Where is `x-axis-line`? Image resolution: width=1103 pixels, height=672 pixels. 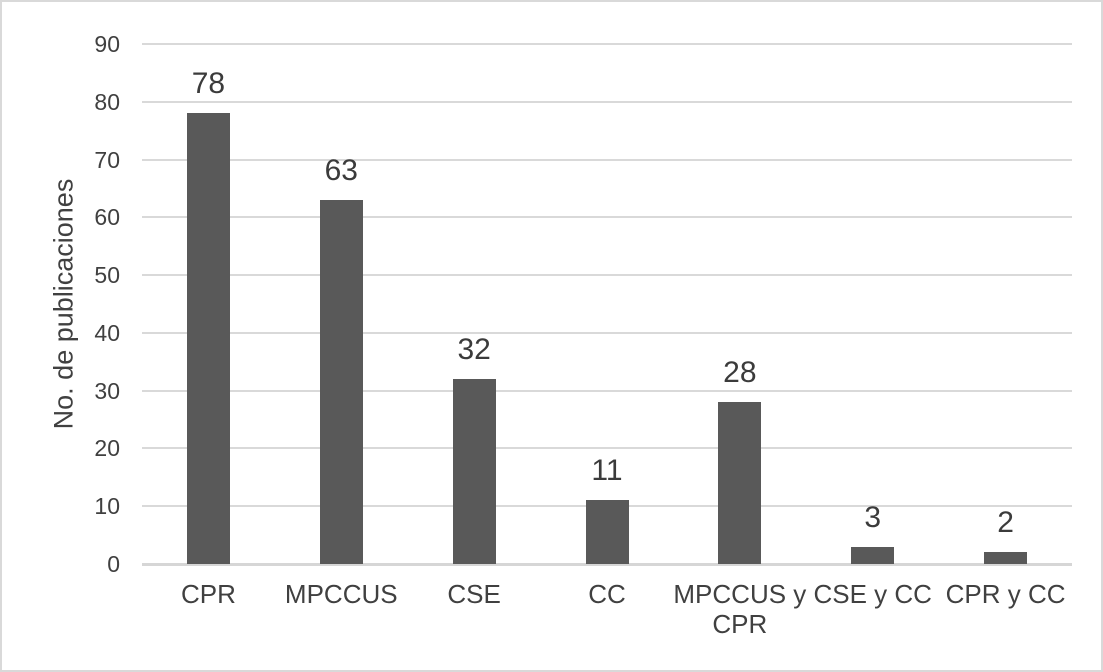 x-axis-line is located at coordinates (607, 564).